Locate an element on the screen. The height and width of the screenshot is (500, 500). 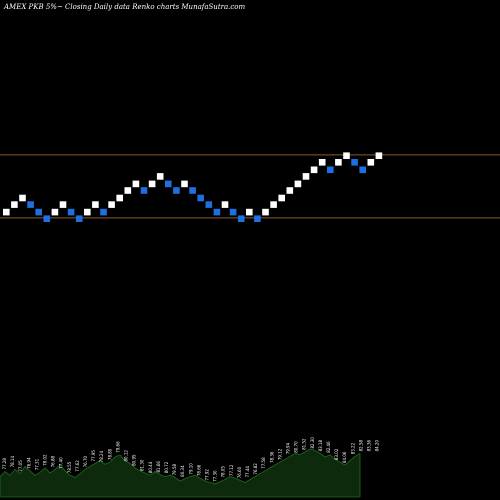
volume-label: 82.58 is located at coordinates (360, 445).